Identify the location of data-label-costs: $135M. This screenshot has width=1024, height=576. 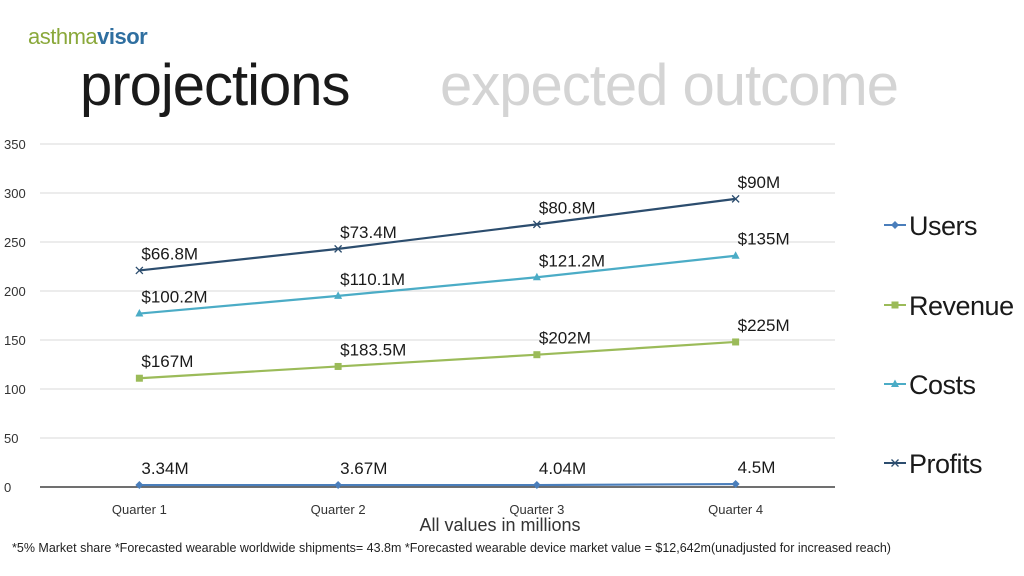
(764, 239).